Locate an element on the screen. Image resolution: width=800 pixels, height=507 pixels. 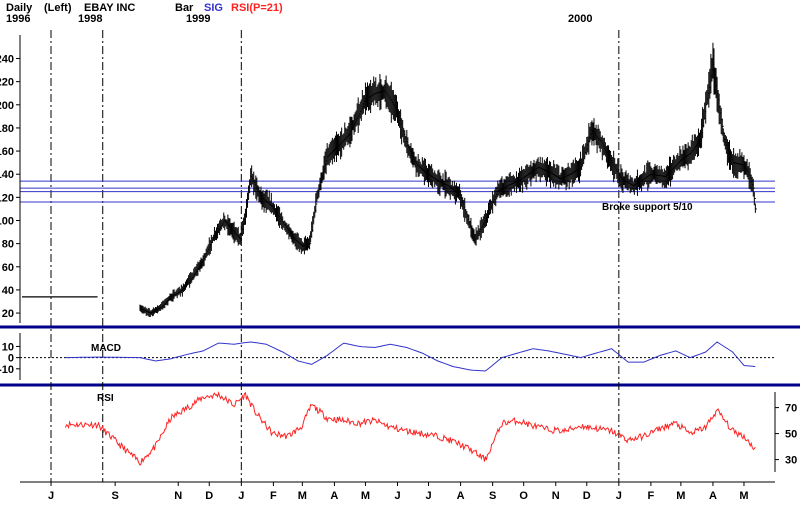
macd-line is located at coordinates (410, 356).